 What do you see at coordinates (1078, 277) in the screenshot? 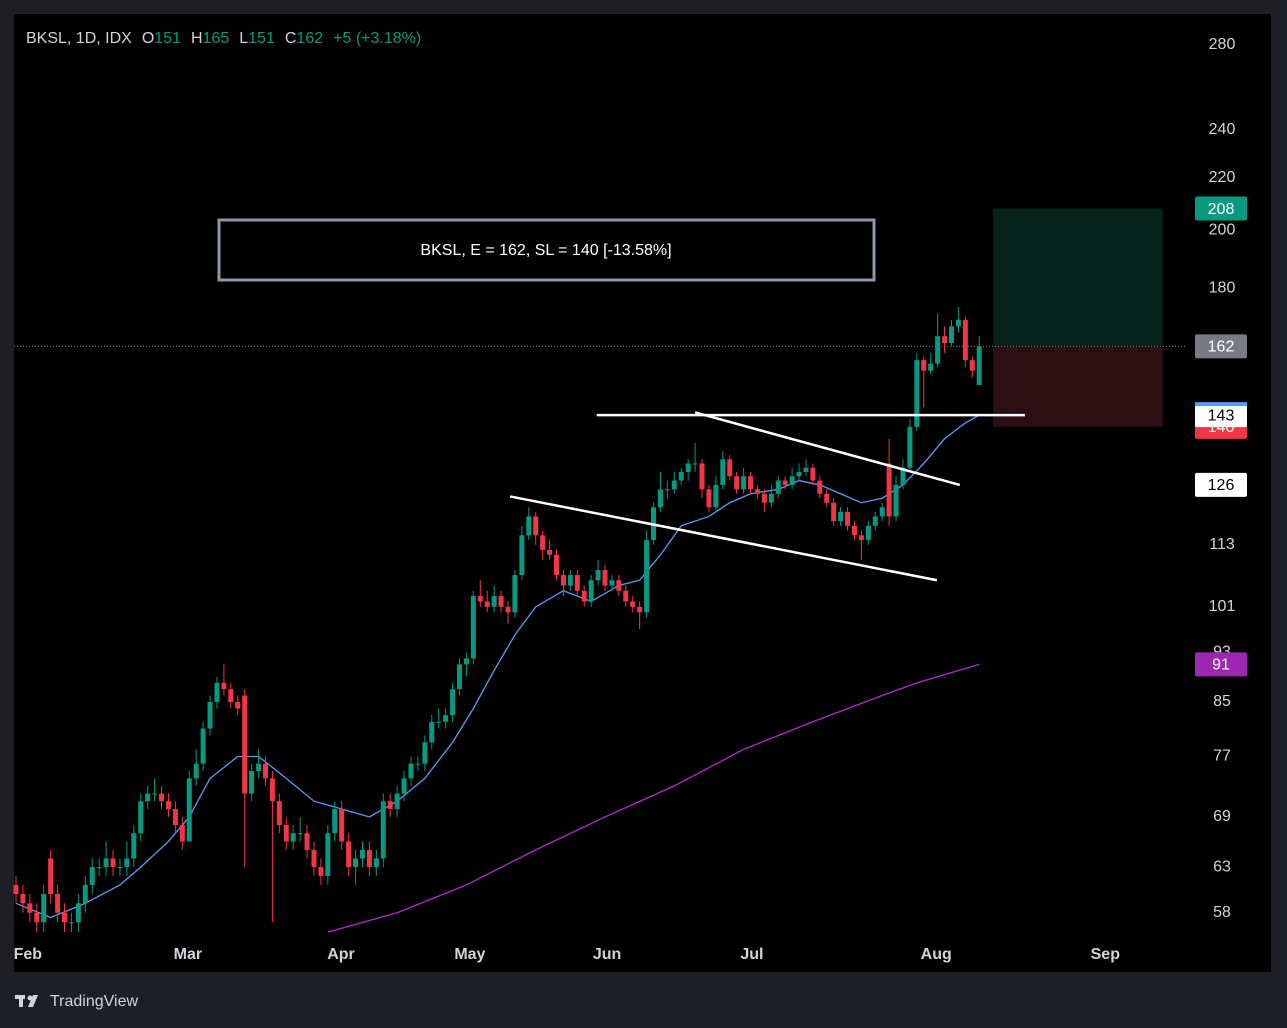
I see `target-zone` at bounding box center [1078, 277].